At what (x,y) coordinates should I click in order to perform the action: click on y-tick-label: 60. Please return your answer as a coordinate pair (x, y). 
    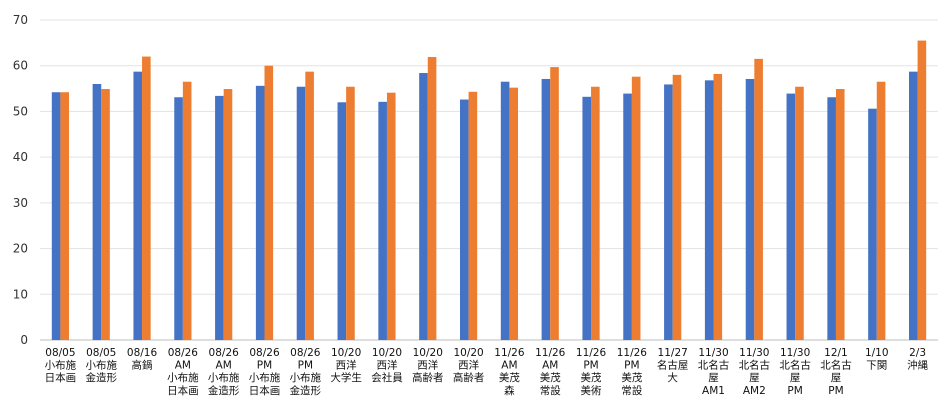
    Looking at the image, I should click on (20, 66).